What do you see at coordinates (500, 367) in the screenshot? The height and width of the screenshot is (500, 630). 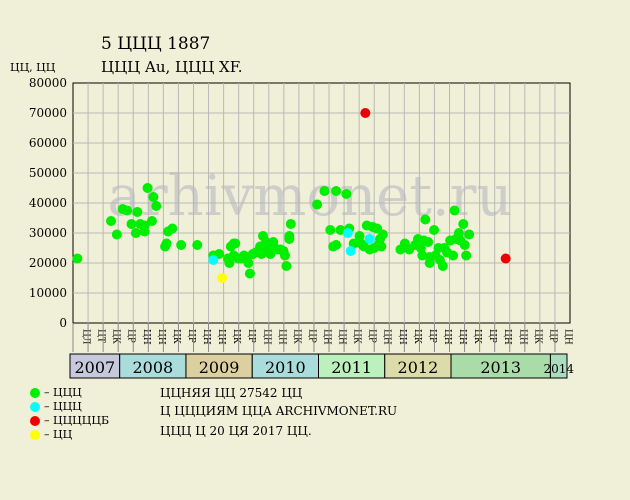 I see `year-label: 2013` at bounding box center [500, 367].